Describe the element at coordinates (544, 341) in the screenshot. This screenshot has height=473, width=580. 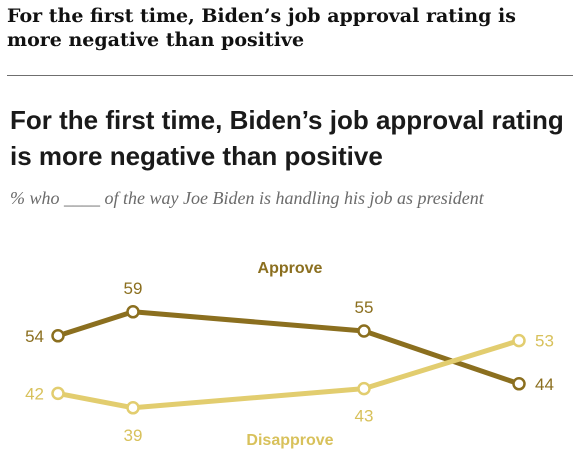
I see `disapprove-data-label: 53` at that location.